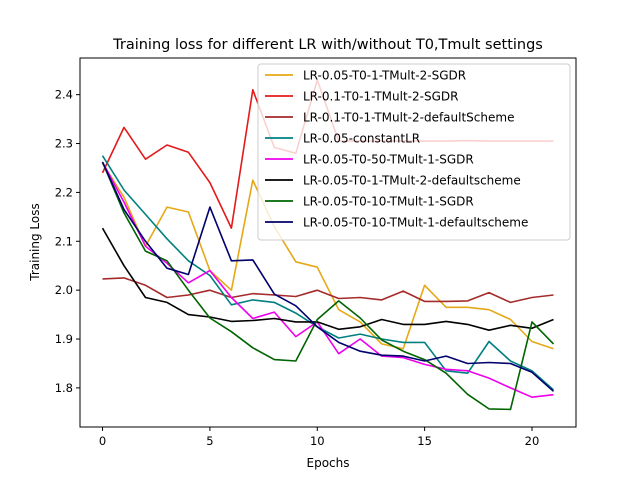  I want to click on legend-label: LR-0.05-T0-10-TMult-1-defaultscheme, so click(415, 223).